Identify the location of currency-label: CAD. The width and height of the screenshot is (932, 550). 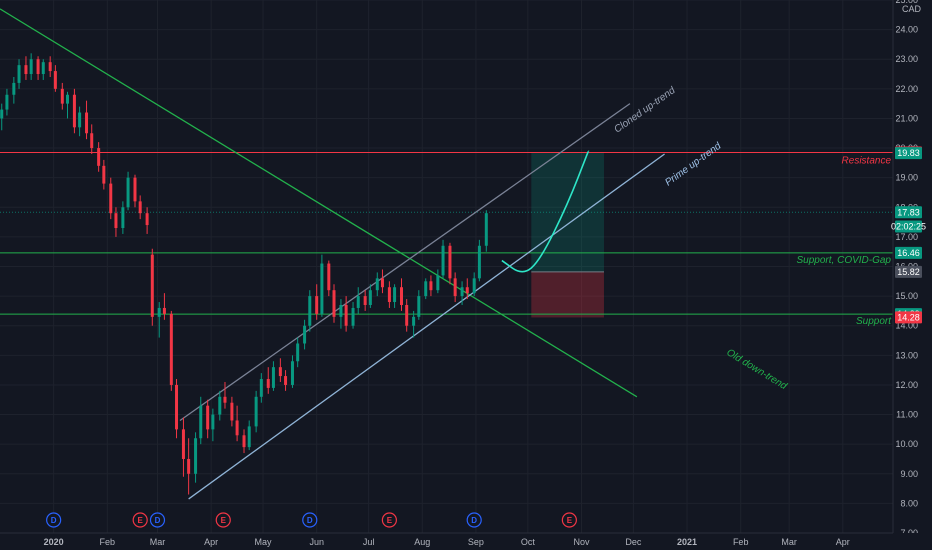
(912, 9).